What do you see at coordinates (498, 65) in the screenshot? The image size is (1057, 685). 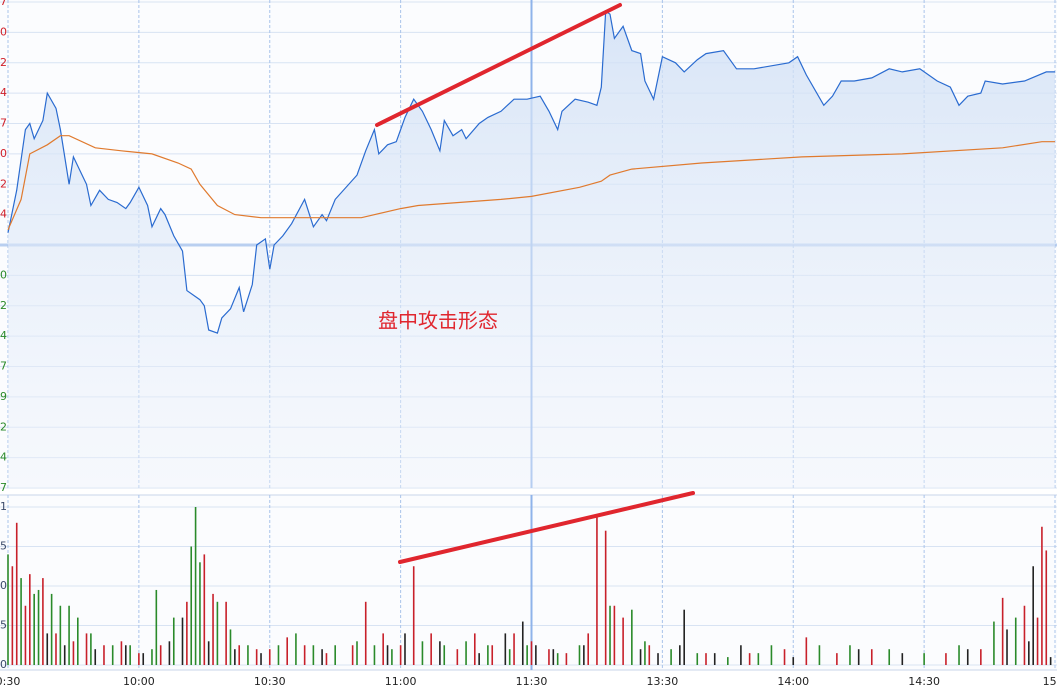 I see `trend-line` at bounding box center [498, 65].